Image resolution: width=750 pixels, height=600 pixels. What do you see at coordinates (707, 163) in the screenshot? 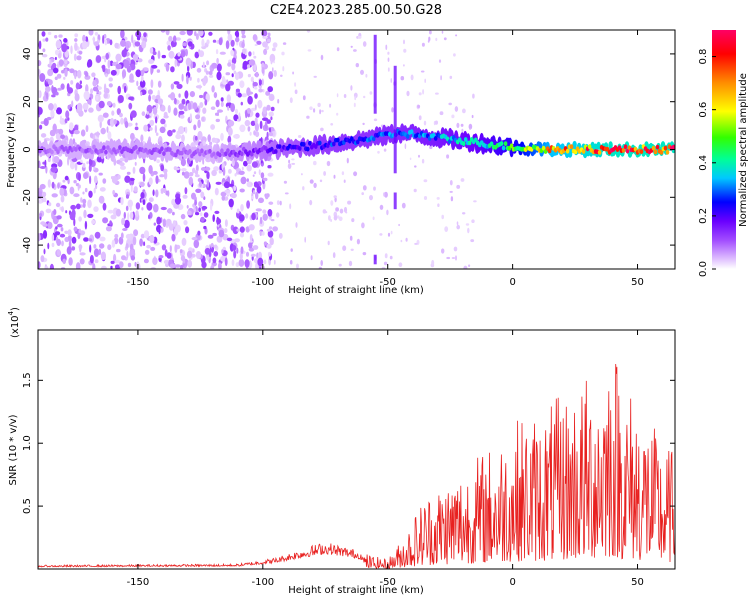
I see `colorbar-ticks: 0.0 0.2 0.4 0.6 0.8` at bounding box center [707, 163].